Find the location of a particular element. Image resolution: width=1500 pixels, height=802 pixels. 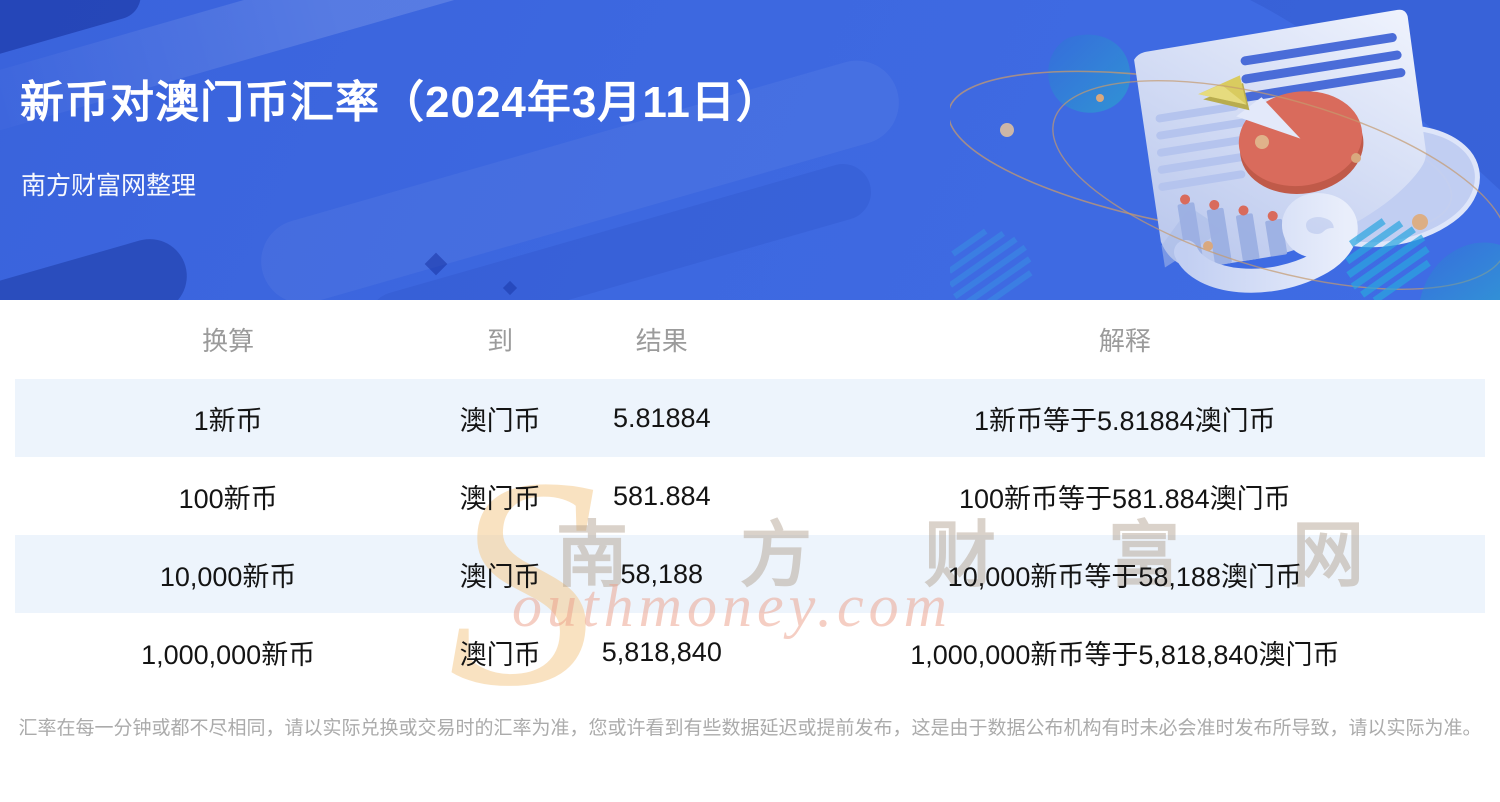

financial-report-illustration is located at coordinates (1225, 150).